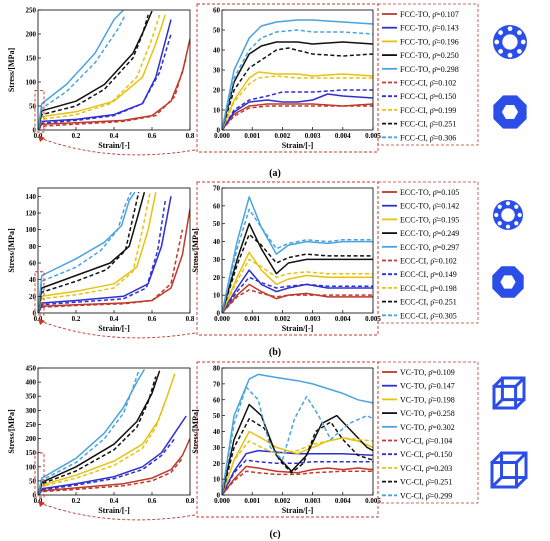 This screenshot has width=550, height=541. What do you see at coordinates (41, 321) in the screenshot?
I see `zoom-arrowhead` at bounding box center [41, 321].